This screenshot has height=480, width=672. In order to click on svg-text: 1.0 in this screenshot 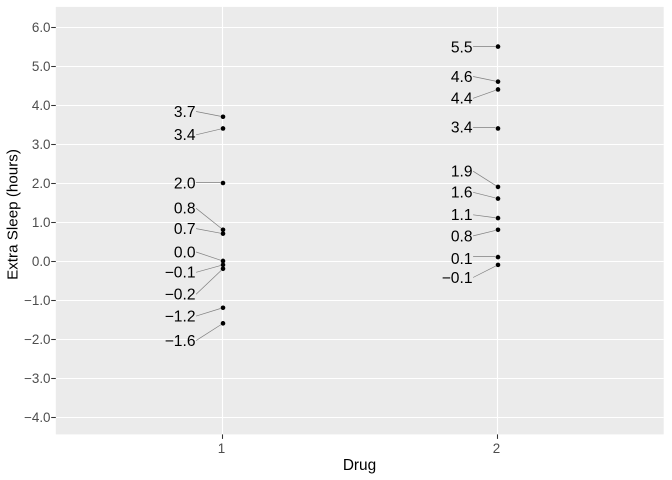, I will do `click(41, 222)`.